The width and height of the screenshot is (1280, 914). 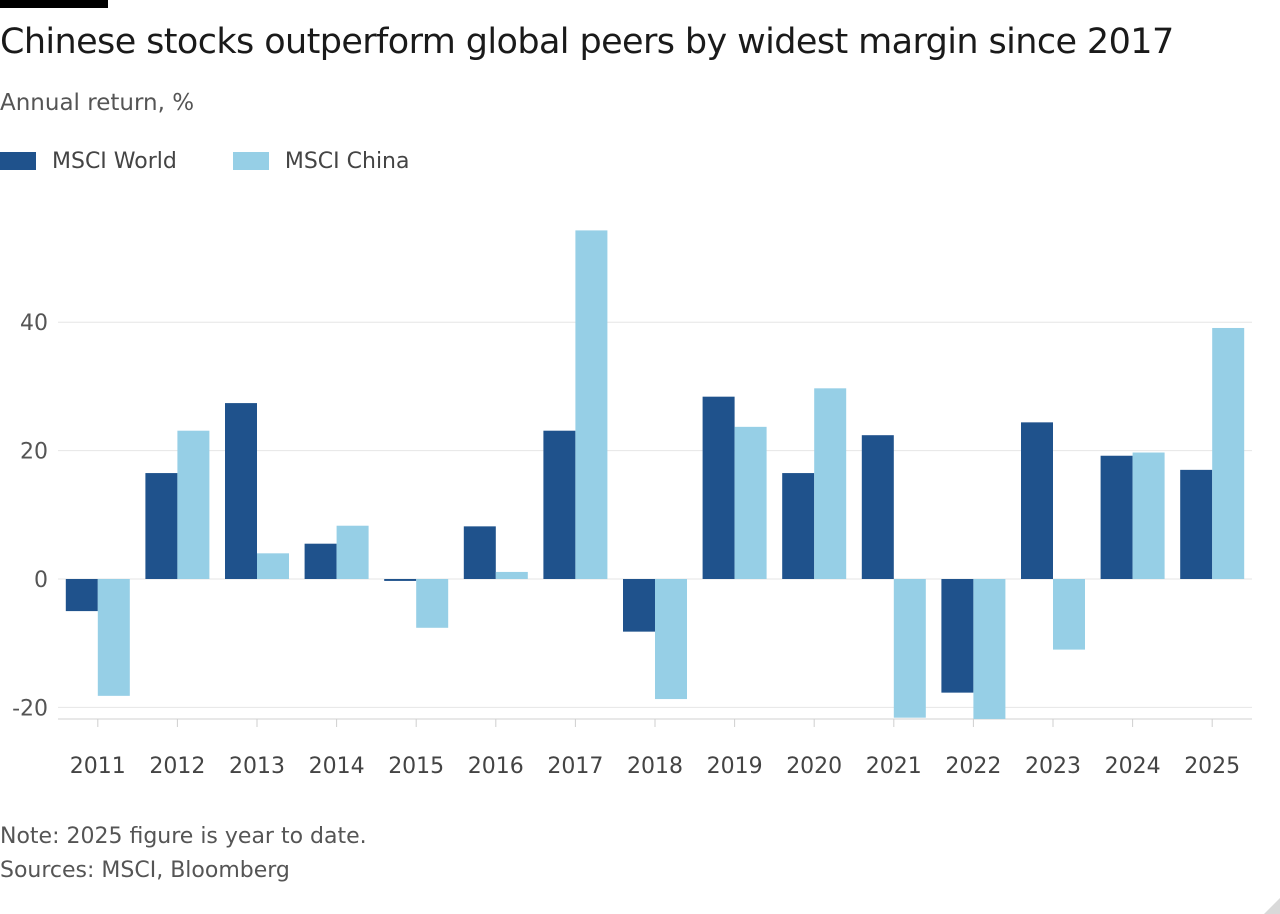 What do you see at coordinates (98, 766) in the screenshot?
I see `x-tick-label: 2011` at bounding box center [98, 766].